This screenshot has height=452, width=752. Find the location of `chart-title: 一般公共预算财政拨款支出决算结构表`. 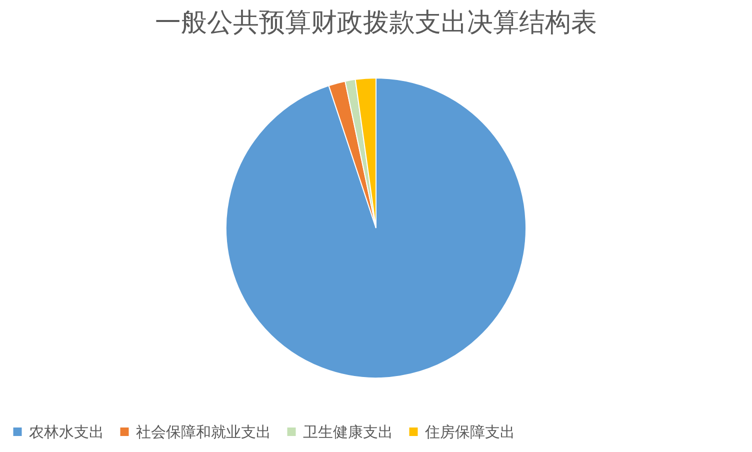

chart-title: 一般公共预算财政拨款支出决算结构表 is located at coordinates (376, 23).